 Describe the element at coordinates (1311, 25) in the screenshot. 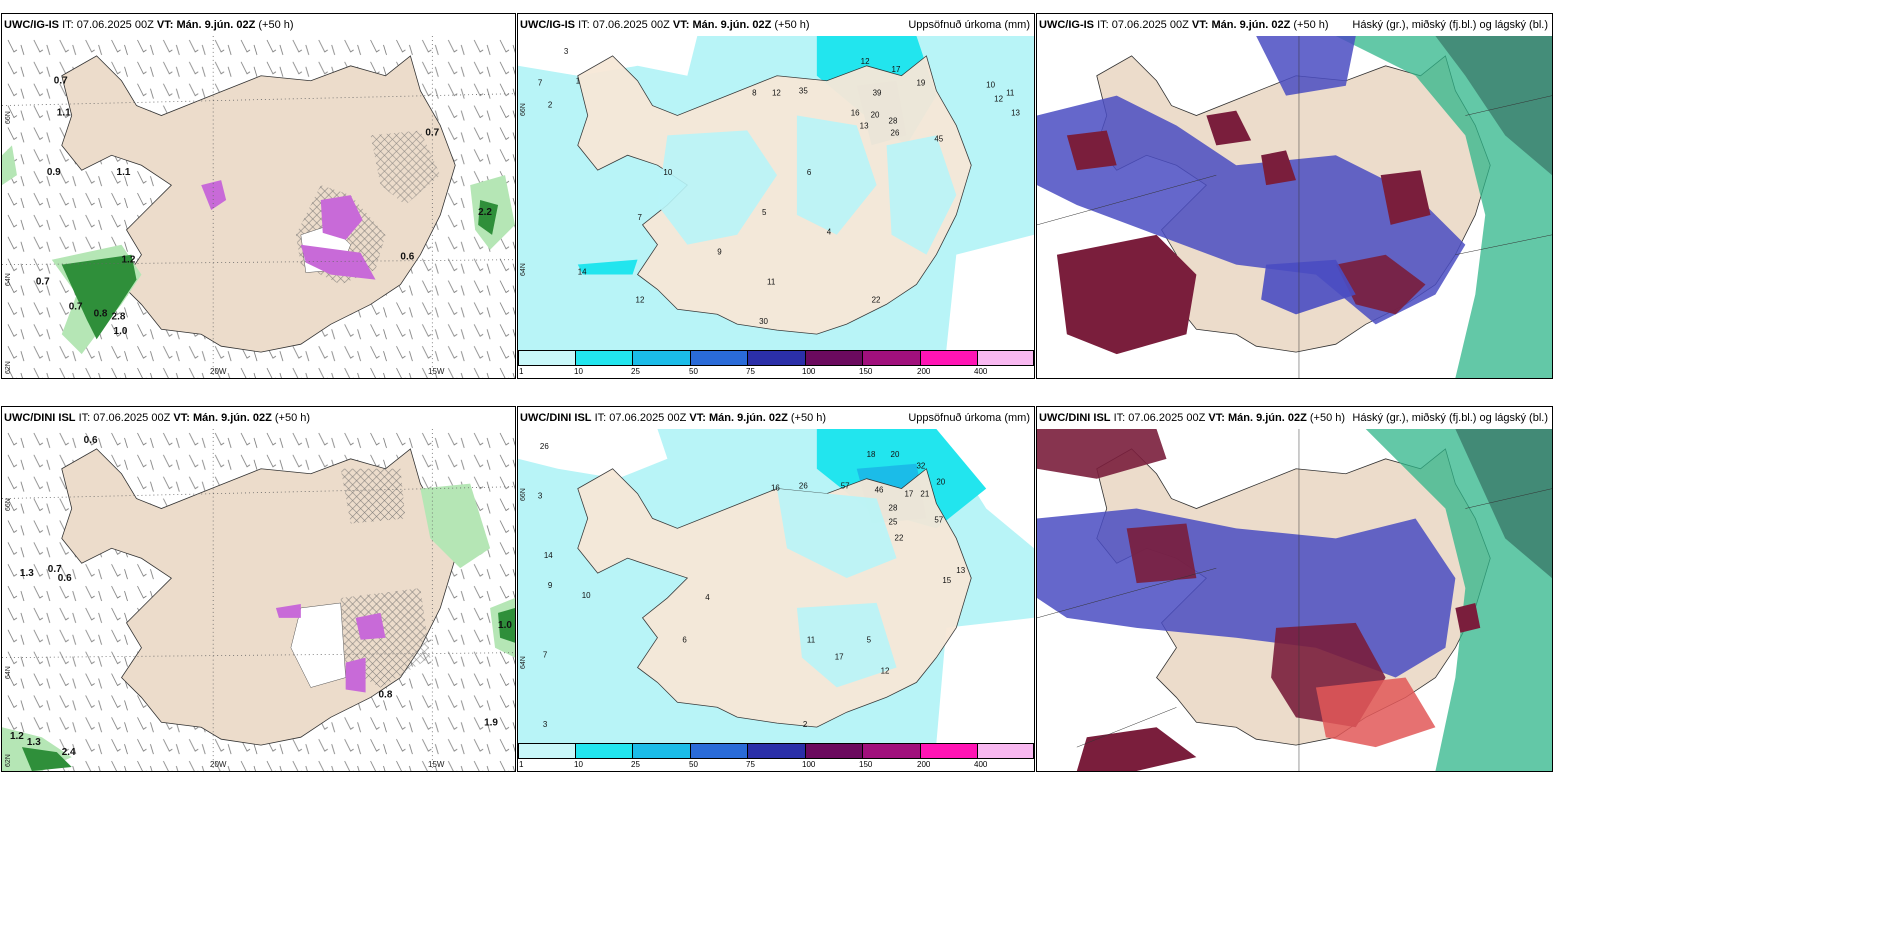

I see `lead-time: (+50 h)` at that location.